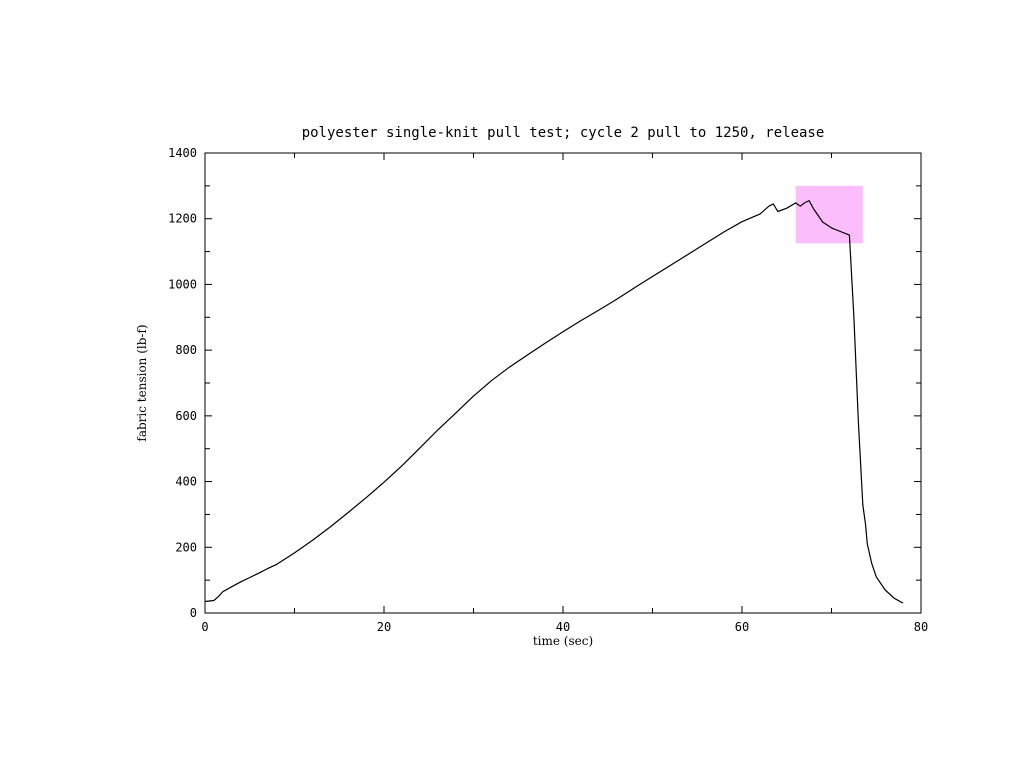  Describe the element at coordinates (186, 547) in the screenshot. I see `y-tick-label: 200` at that location.